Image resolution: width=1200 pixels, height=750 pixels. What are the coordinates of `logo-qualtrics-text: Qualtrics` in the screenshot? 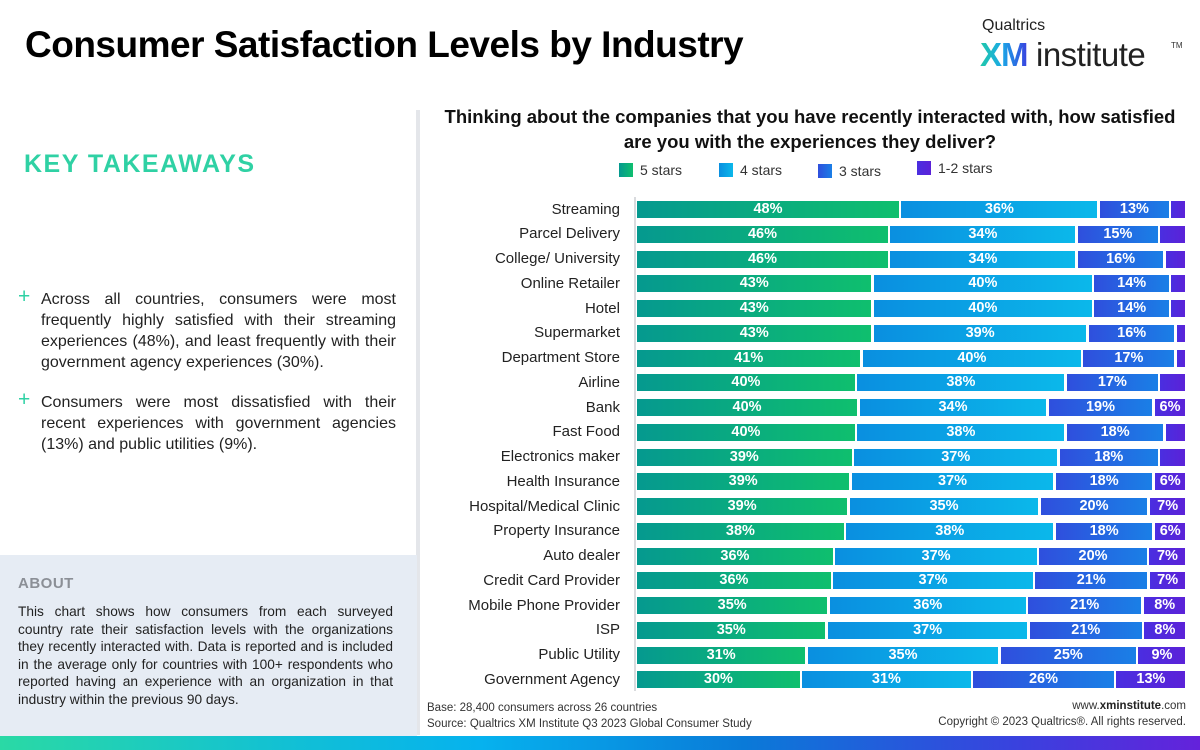 It's located at (1014, 25).